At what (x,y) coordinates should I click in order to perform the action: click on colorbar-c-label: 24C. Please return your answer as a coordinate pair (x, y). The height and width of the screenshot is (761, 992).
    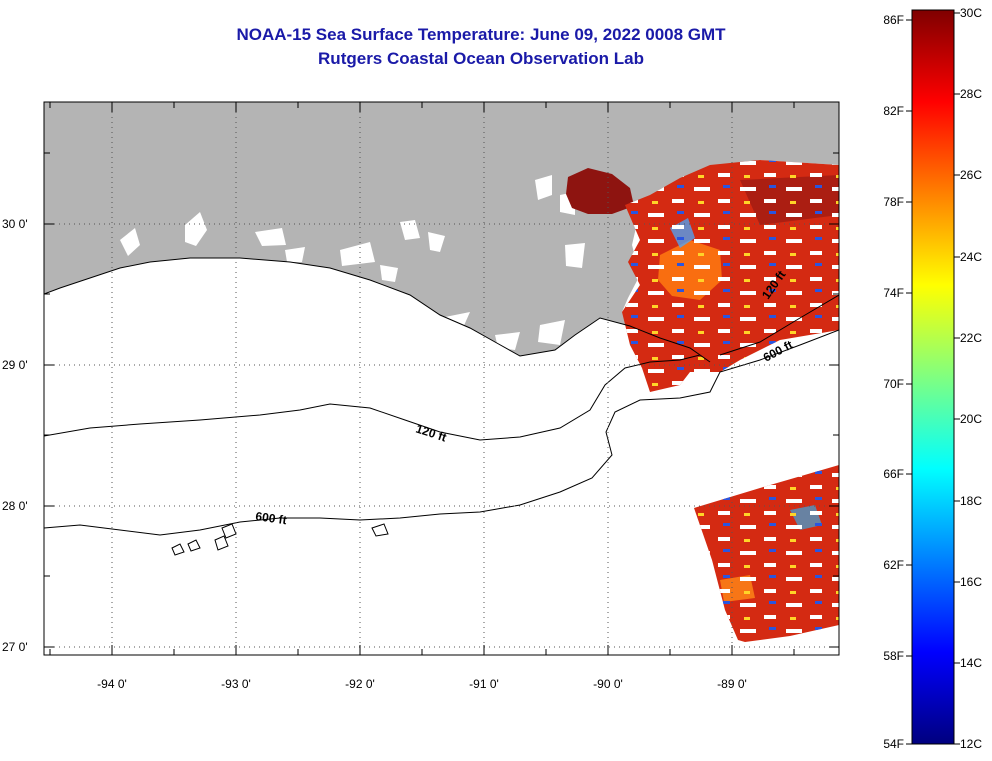
    Looking at the image, I should click on (971, 257).